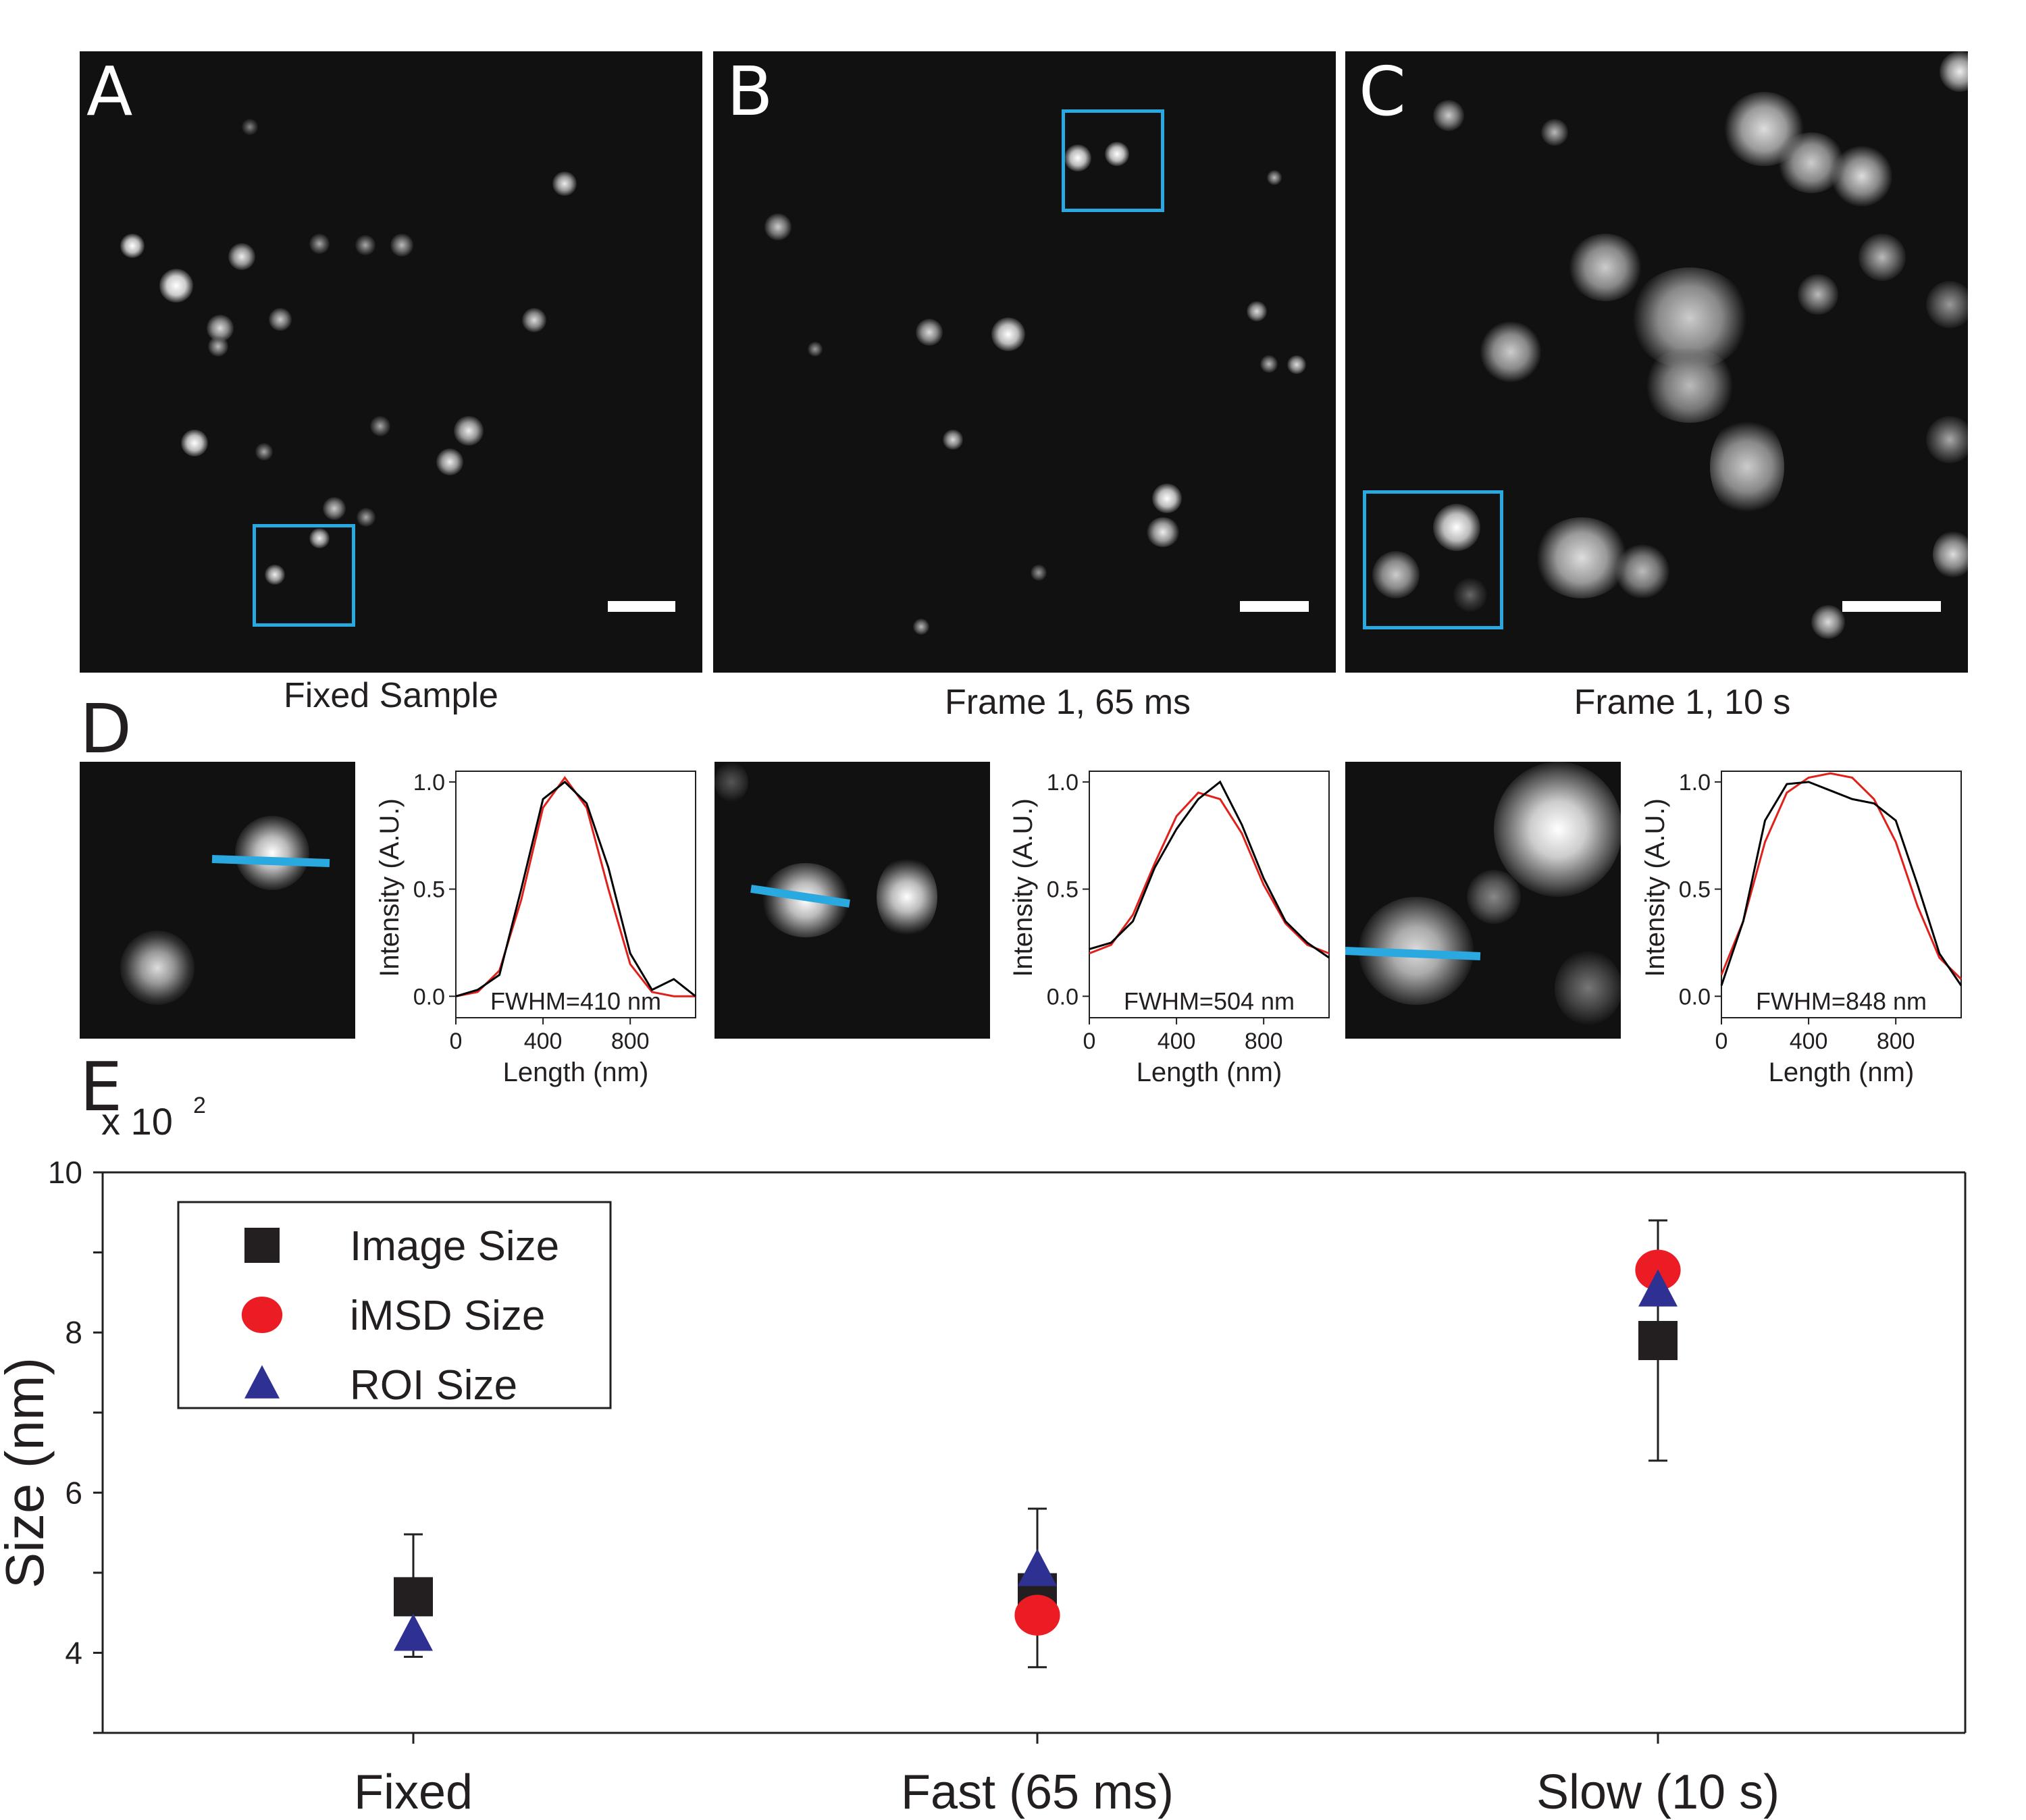  What do you see at coordinates (433, 1386) in the screenshot?
I see `legend-label: ROI Size` at bounding box center [433, 1386].